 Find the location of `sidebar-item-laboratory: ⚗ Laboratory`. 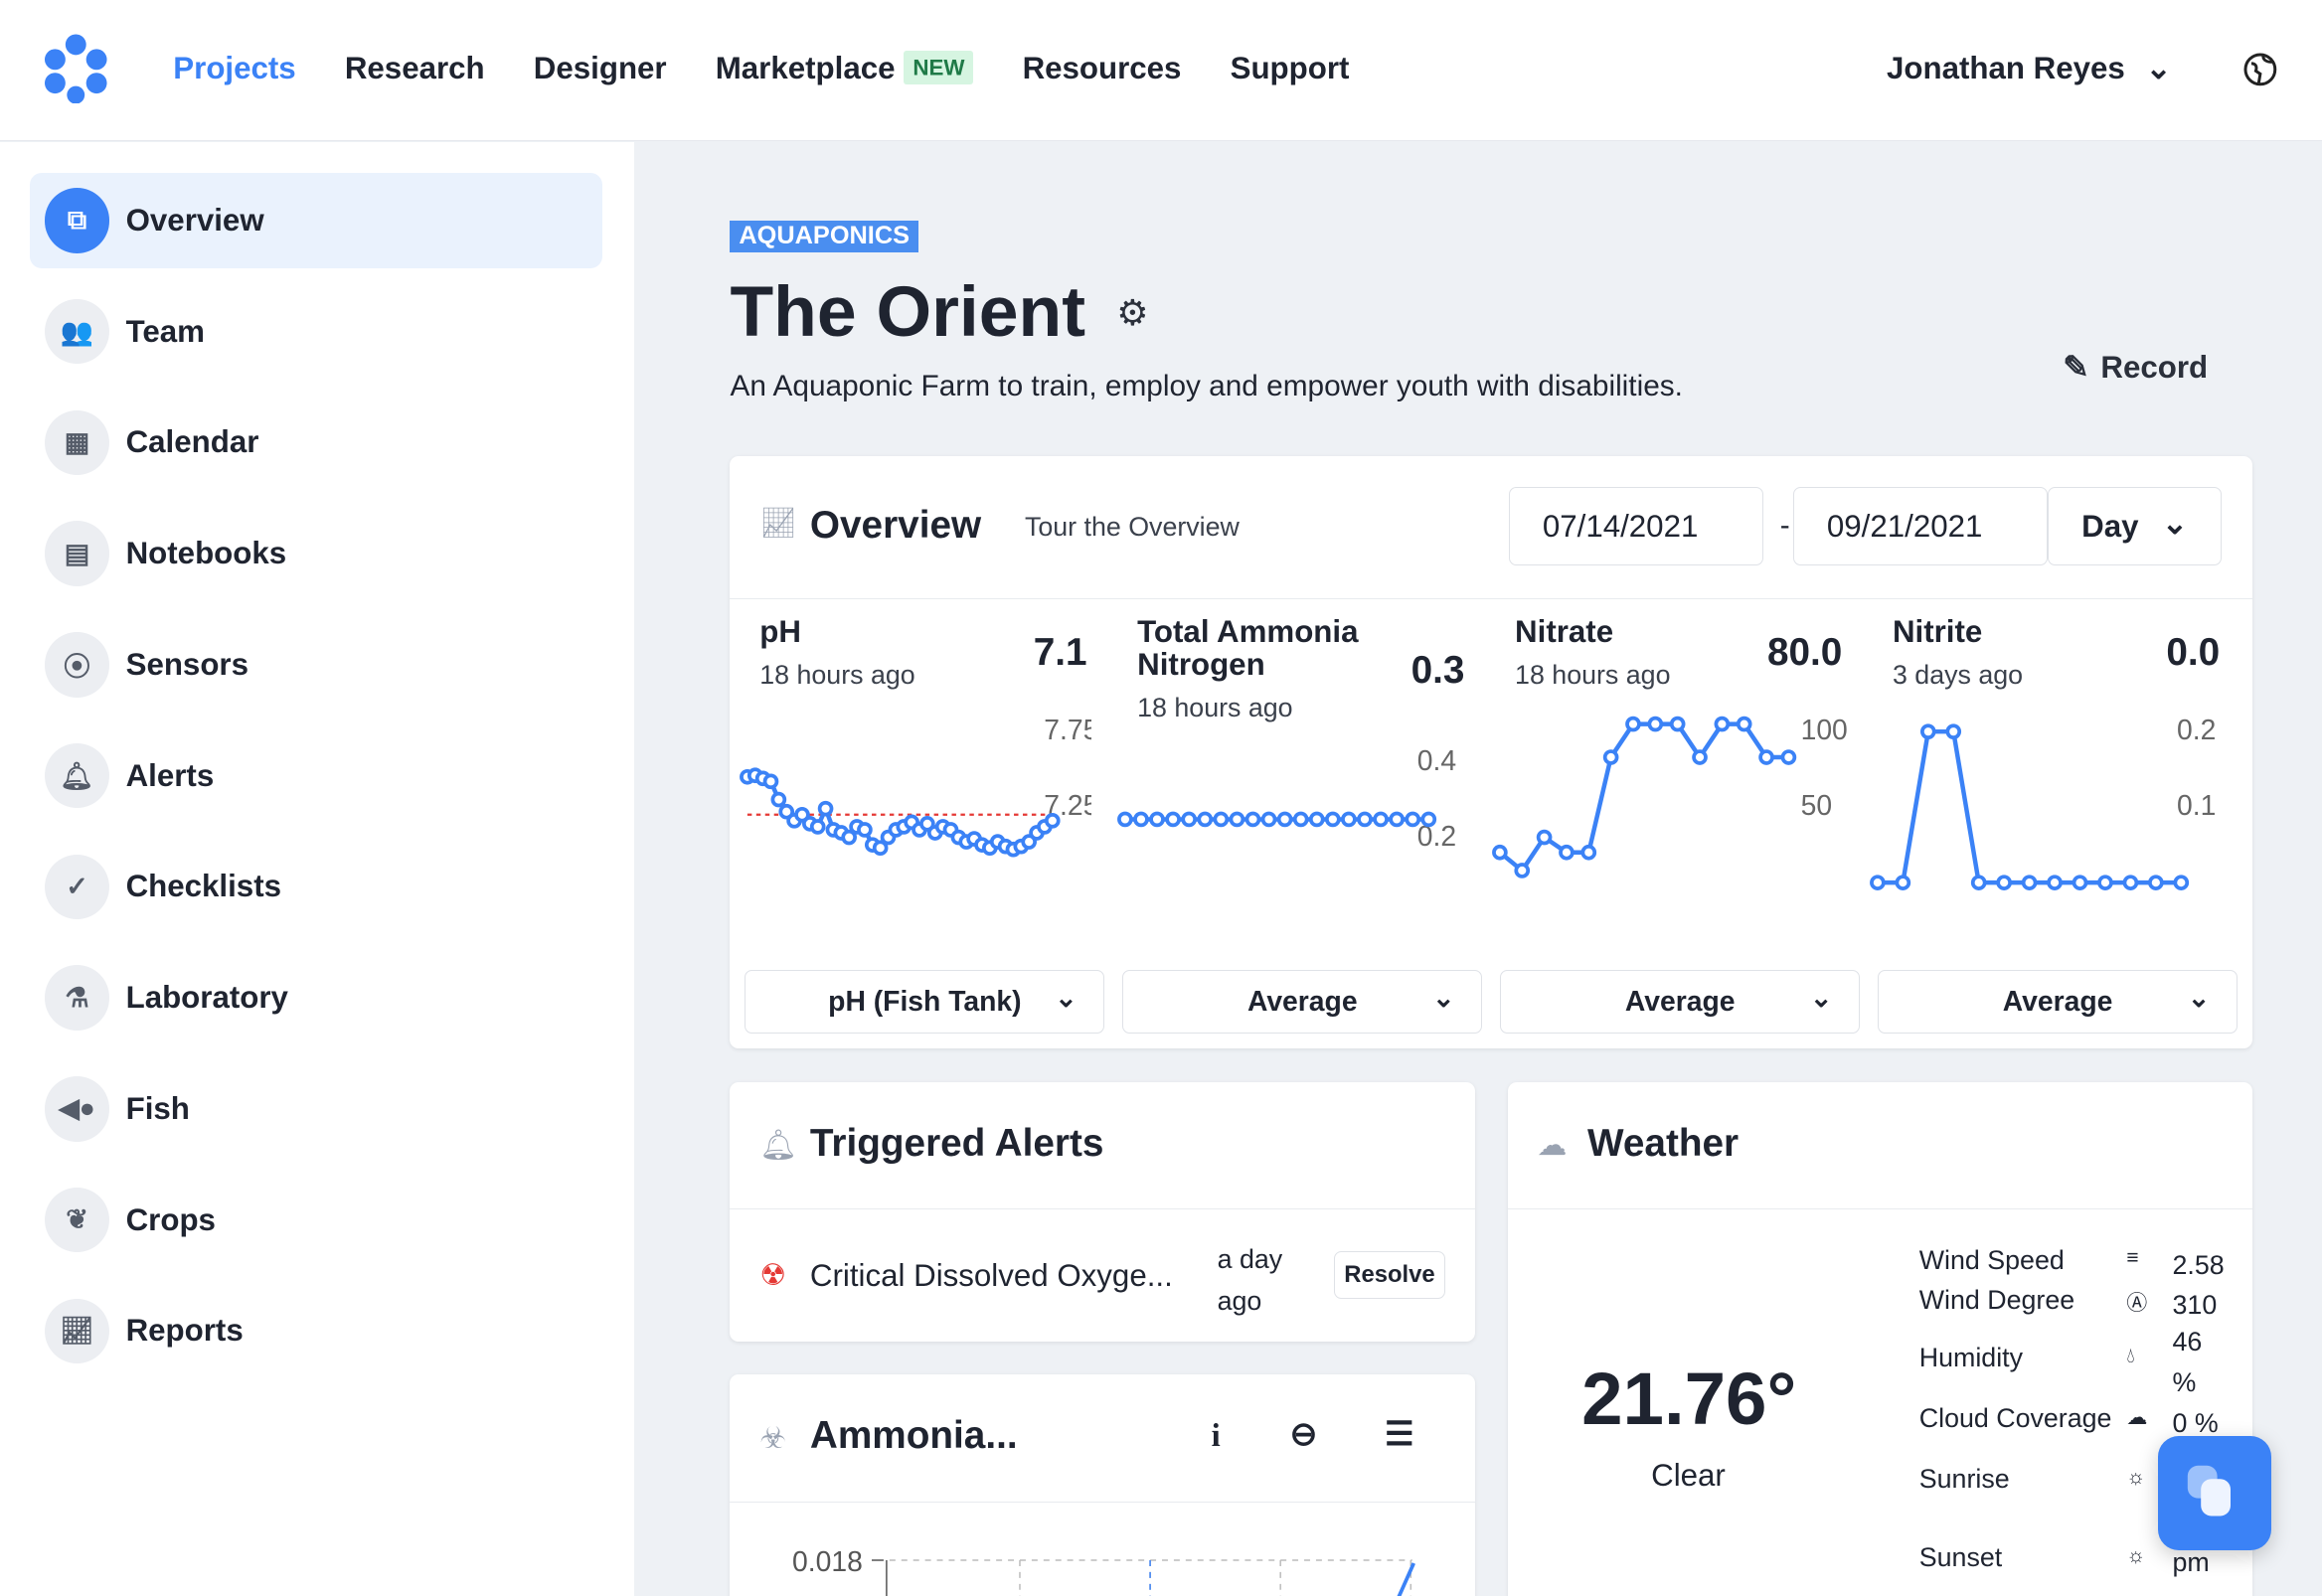

sidebar-item-laboratory: ⚗ Laboratory is located at coordinates (316, 997).